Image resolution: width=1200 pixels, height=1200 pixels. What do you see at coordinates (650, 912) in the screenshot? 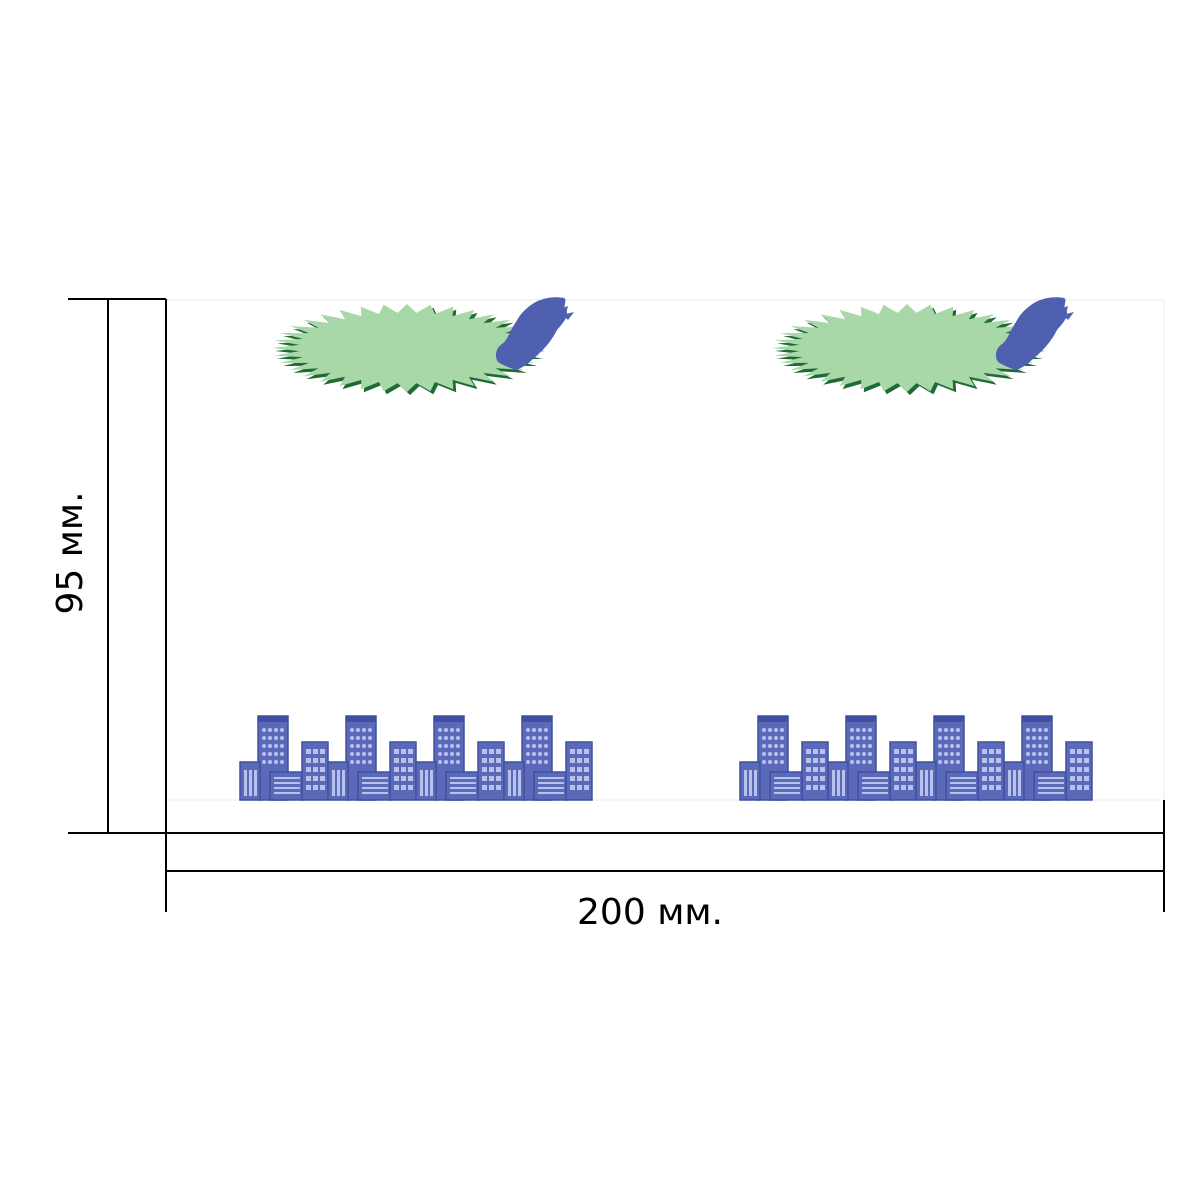
I see `width-label: 200 мм.` at bounding box center [650, 912].